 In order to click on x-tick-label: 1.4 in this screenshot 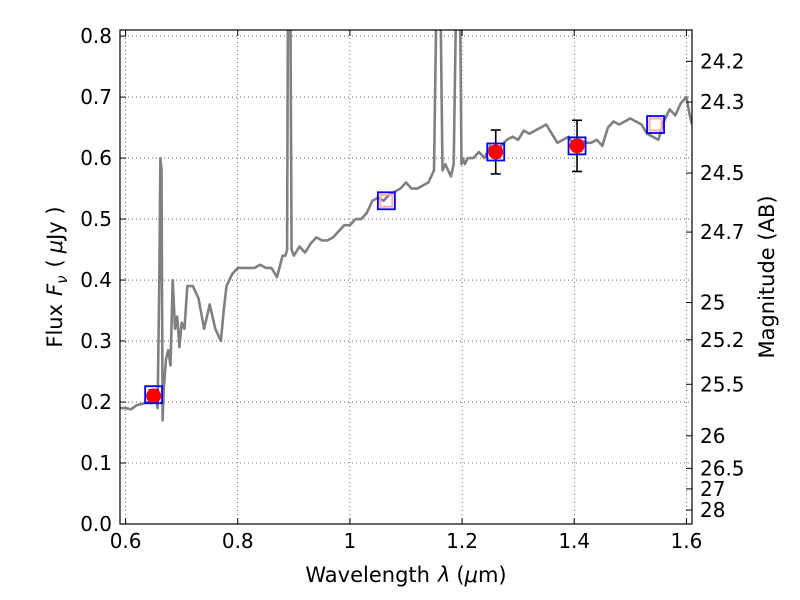, I will do `click(574, 541)`.